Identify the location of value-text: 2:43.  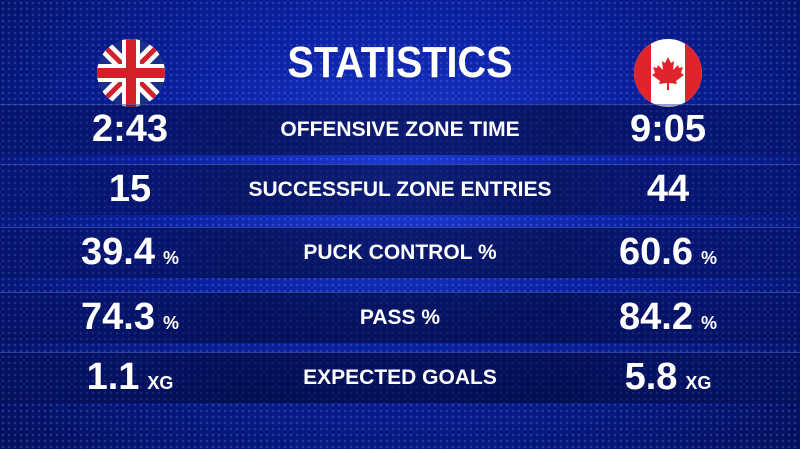
(130, 129).